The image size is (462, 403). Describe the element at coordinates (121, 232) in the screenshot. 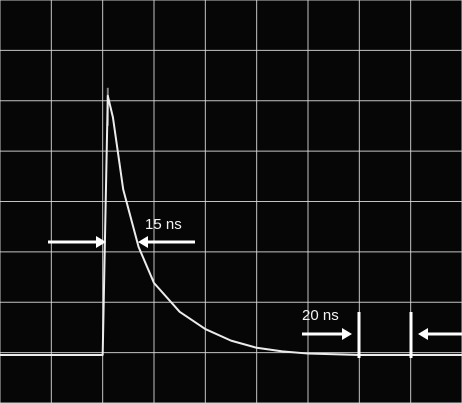

I see `annotation-15ns: 15 ns` at that location.